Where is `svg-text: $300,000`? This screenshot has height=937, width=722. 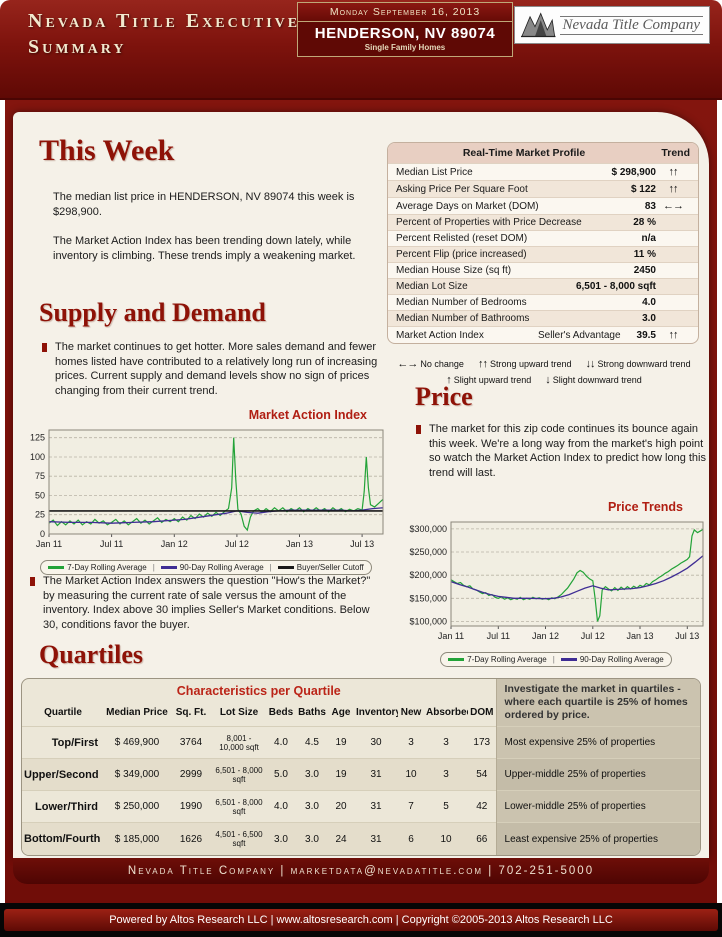 svg-text: $300,000 is located at coordinates (428, 529).